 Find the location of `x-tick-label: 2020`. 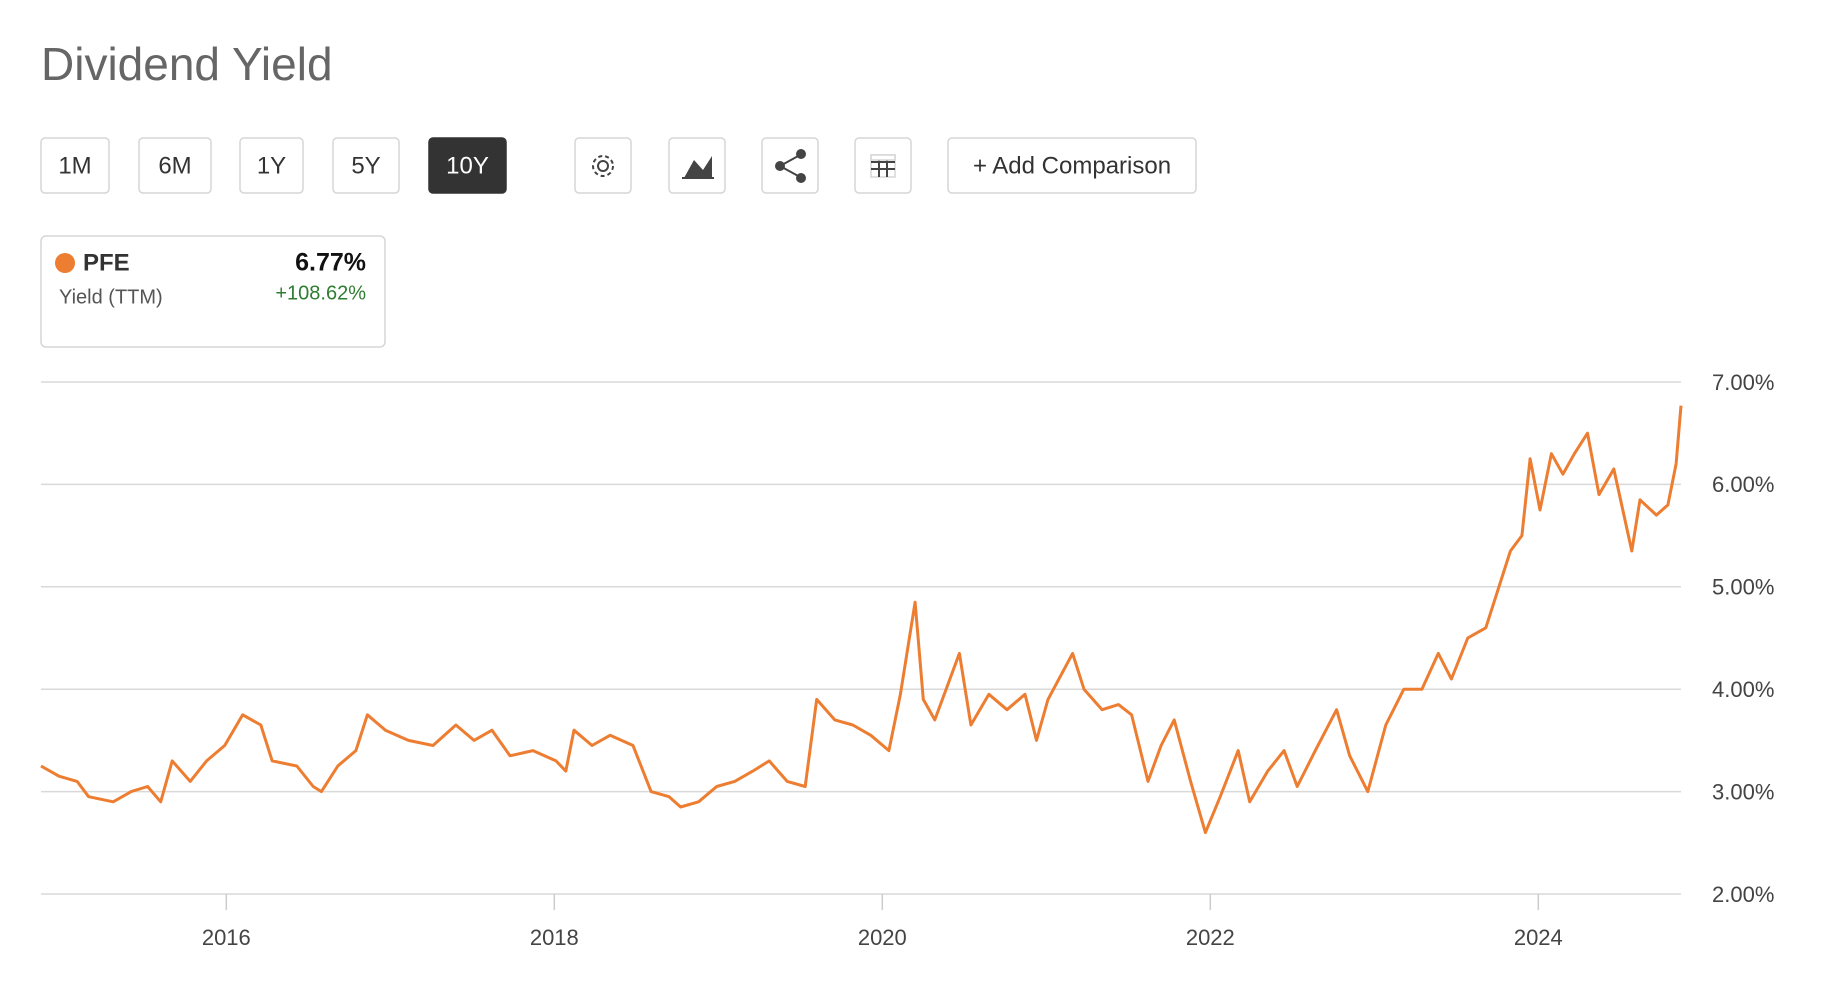

x-tick-label: 2020 is located at coordinates (882, 937).